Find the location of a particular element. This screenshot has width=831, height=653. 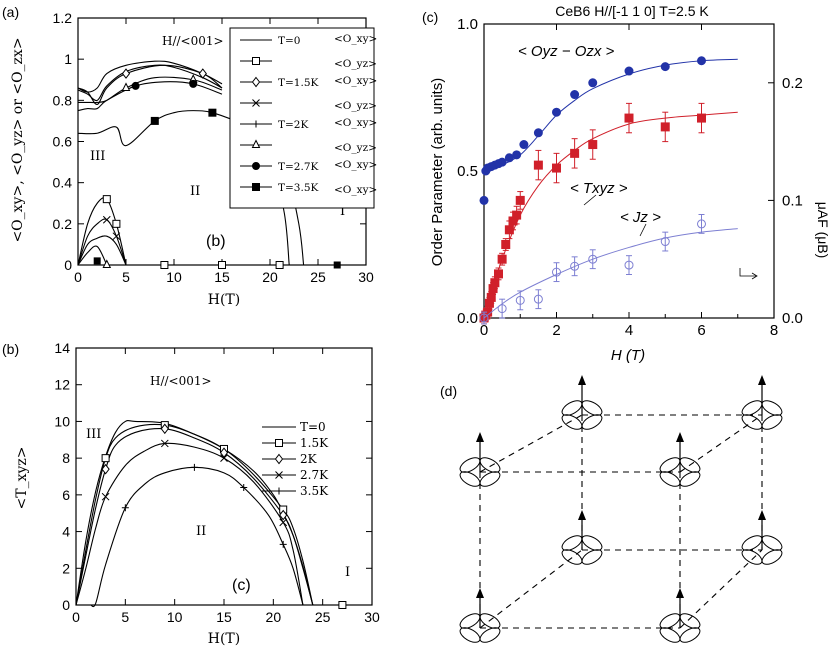

y-tick-label: 0 is located at coordinates (68, 265).